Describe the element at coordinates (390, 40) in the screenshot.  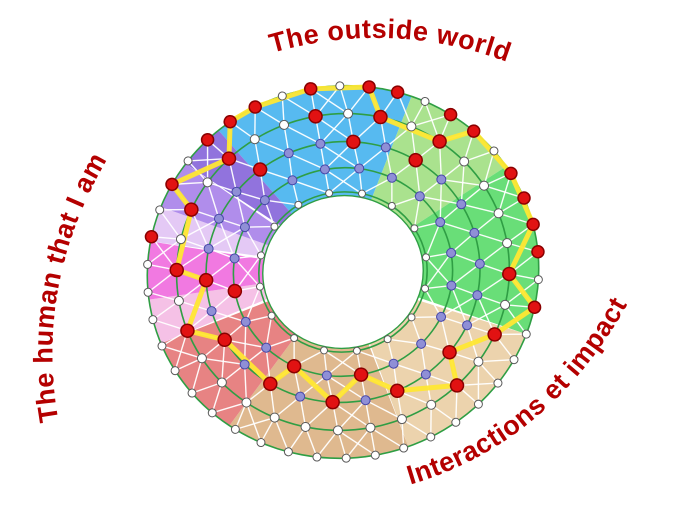
I see `label-outside-world-text: The outside world` at that location.